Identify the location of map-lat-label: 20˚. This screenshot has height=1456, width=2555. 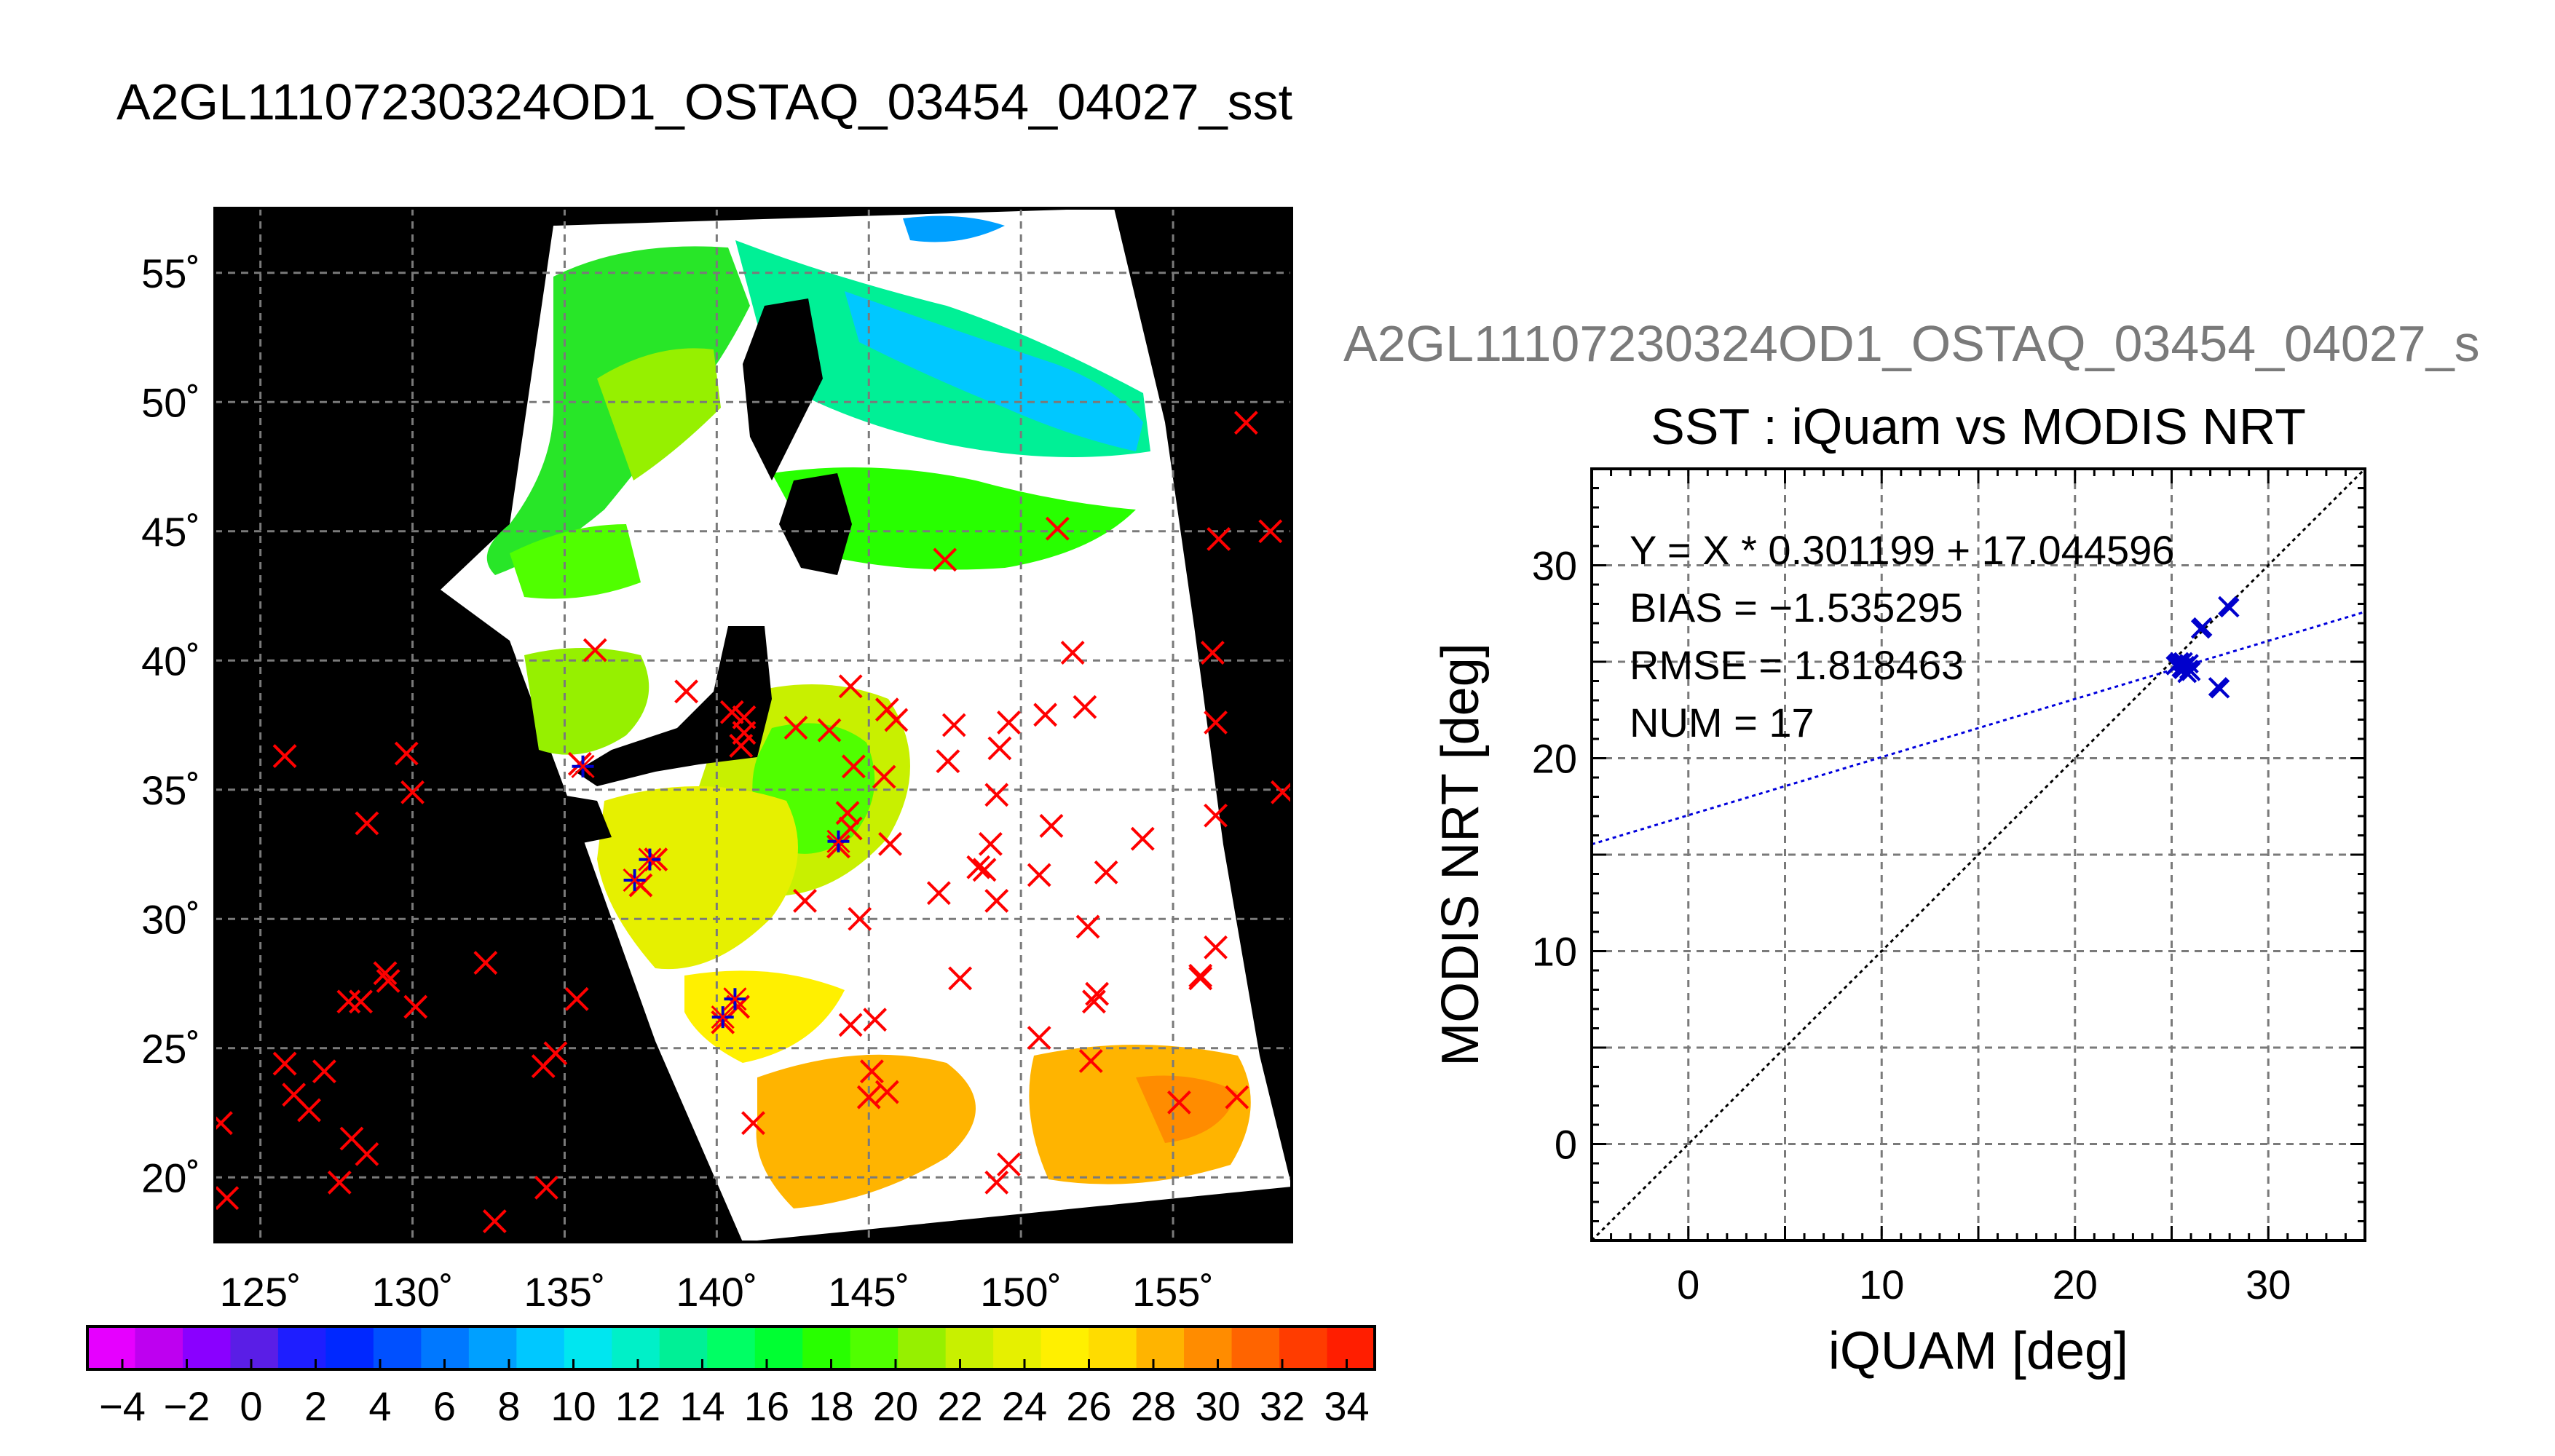
(170, 1177).